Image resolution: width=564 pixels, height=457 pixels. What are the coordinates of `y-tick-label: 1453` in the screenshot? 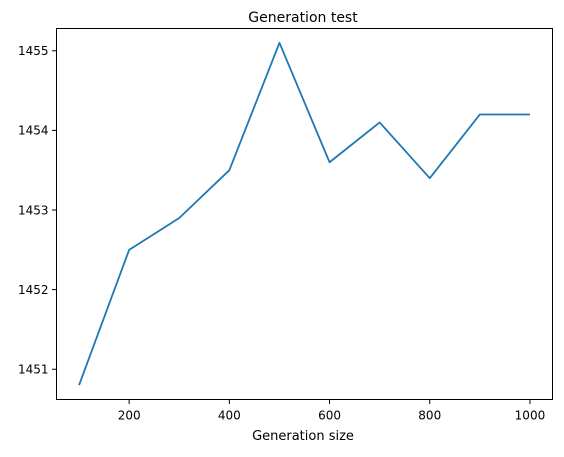 It's located at (33, 210).